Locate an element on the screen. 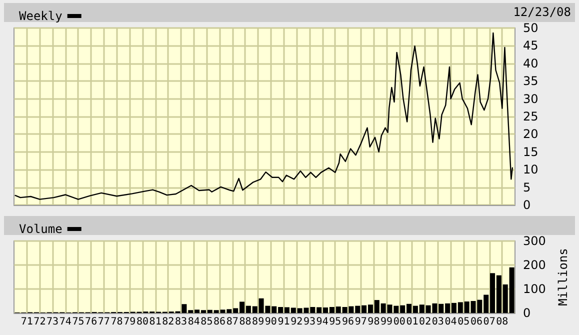  x-tick-label: 03 is located at coordinates (438, 322).